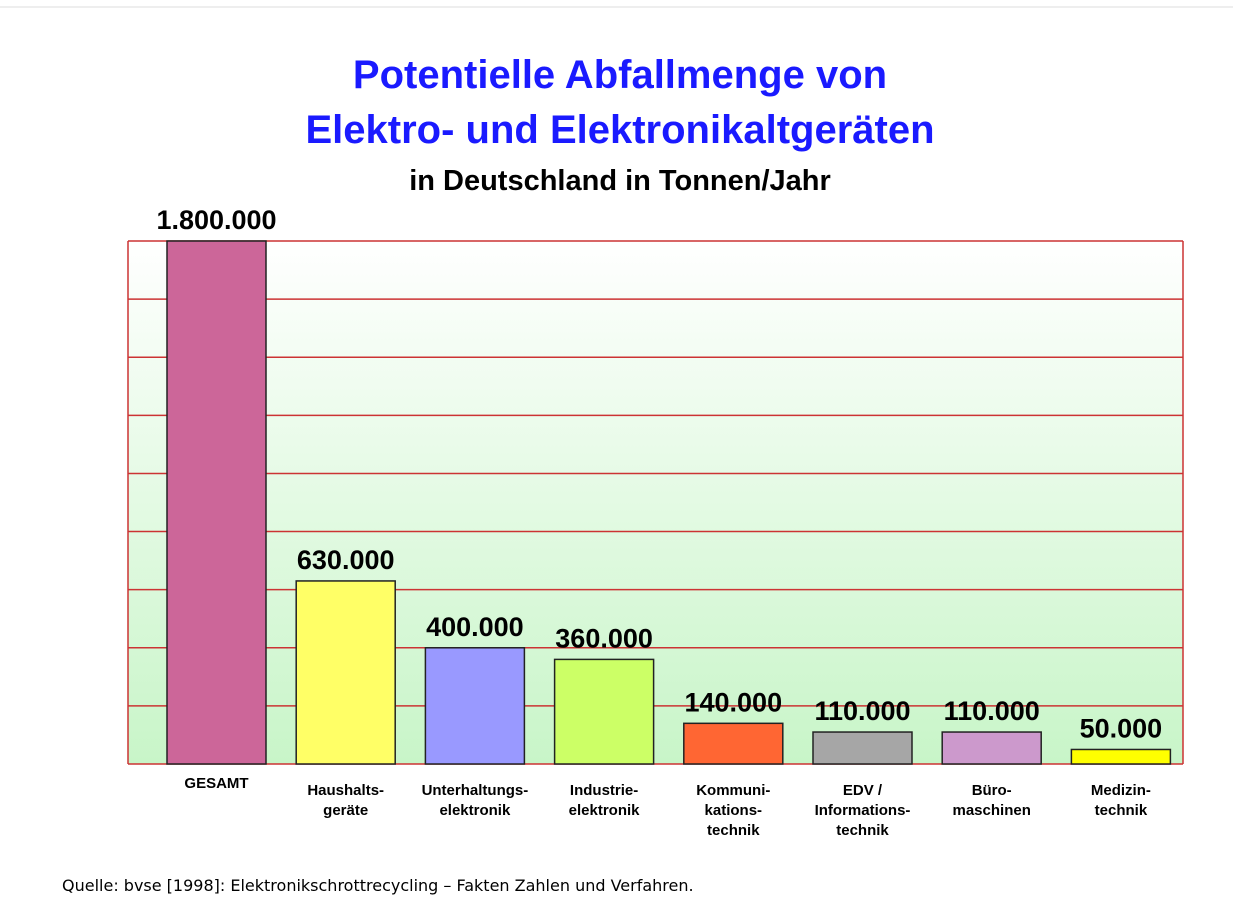  Describe the element at coordinates (345, 800) in the screenshot. I see `x-tick-label: Haushalts-geräte` at that location.